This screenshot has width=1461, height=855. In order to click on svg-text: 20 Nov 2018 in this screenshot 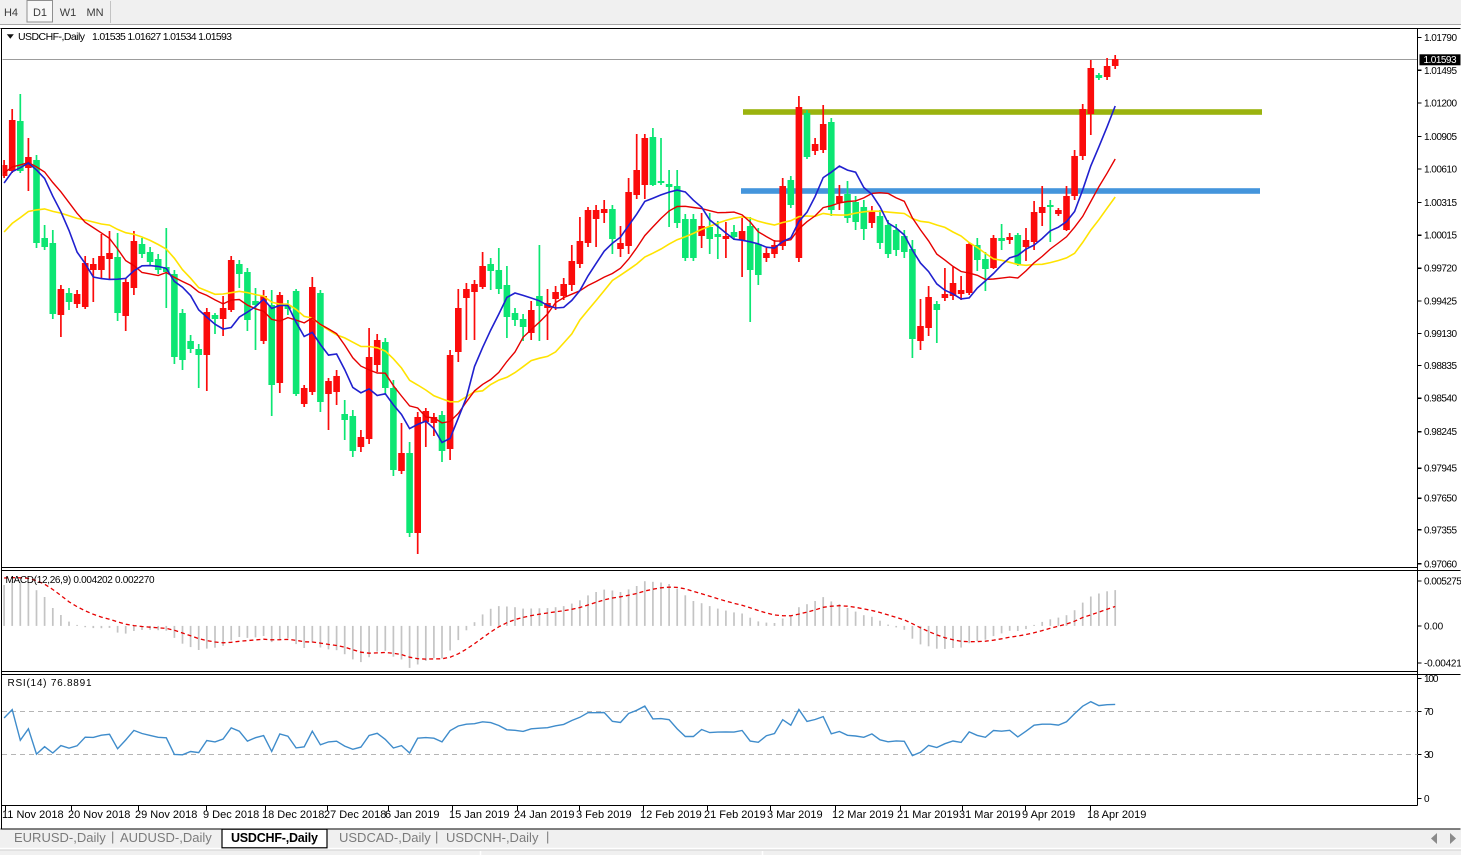, I will do `click(99, 815)`.